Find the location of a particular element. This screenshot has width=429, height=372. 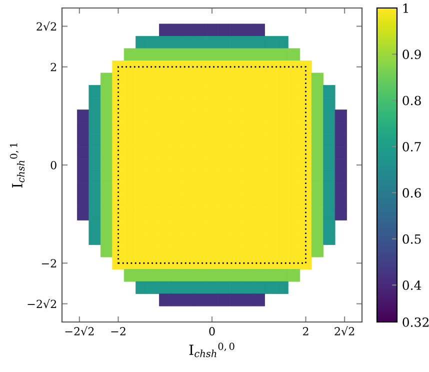

x-tick-label: 2 is located at coordinates (305, 331).